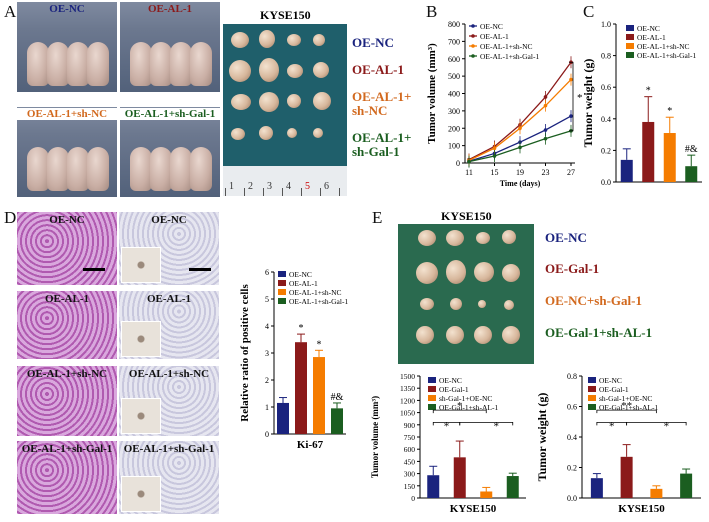 Image resolution: width=709 pixels, height=522 pixels. I want to click on x-tick-label: 23, so click(546, 172).